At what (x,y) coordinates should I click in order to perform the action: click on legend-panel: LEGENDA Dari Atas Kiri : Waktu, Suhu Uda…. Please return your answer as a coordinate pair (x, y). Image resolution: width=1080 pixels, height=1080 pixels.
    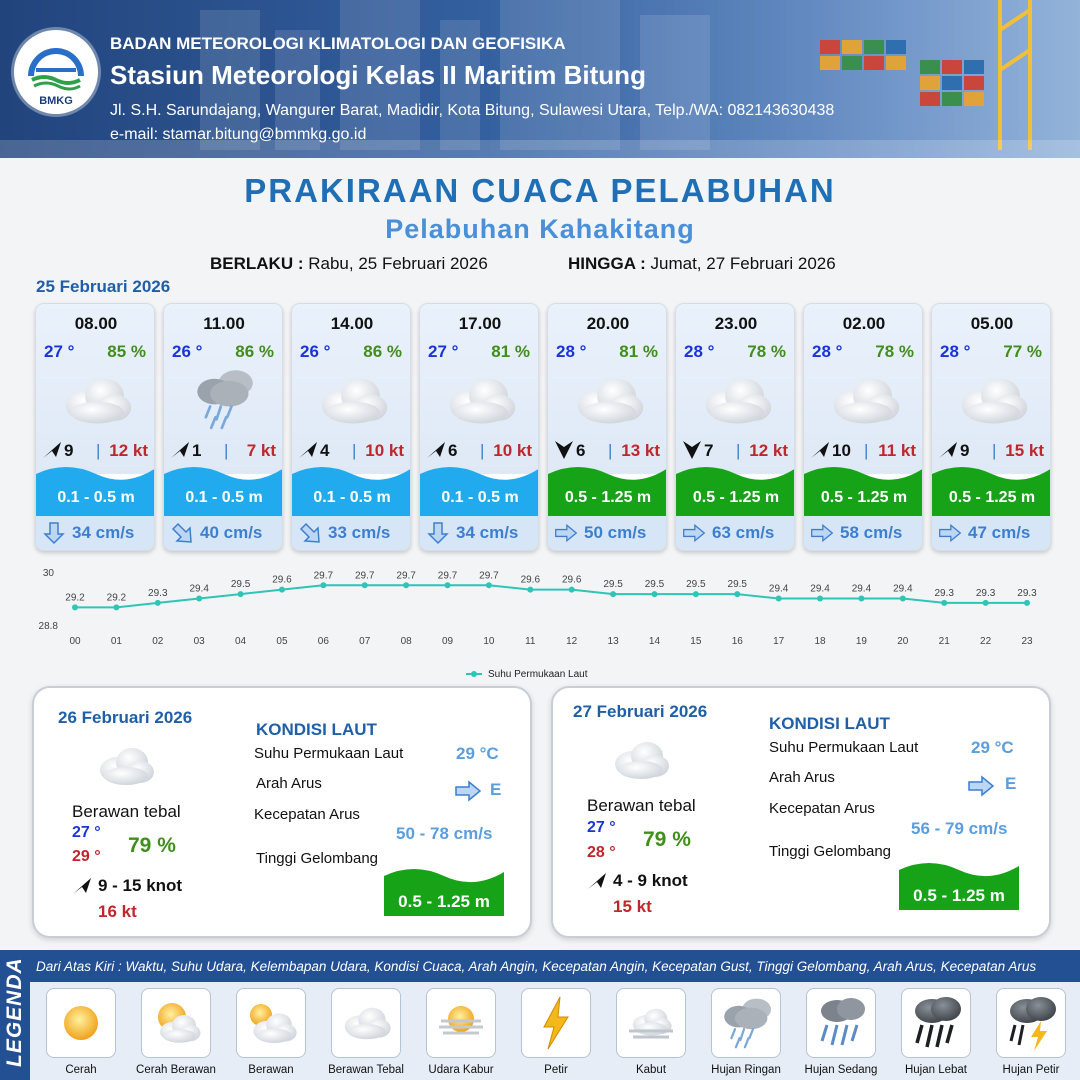
    Looking at the image, I should click on (540, 1015).